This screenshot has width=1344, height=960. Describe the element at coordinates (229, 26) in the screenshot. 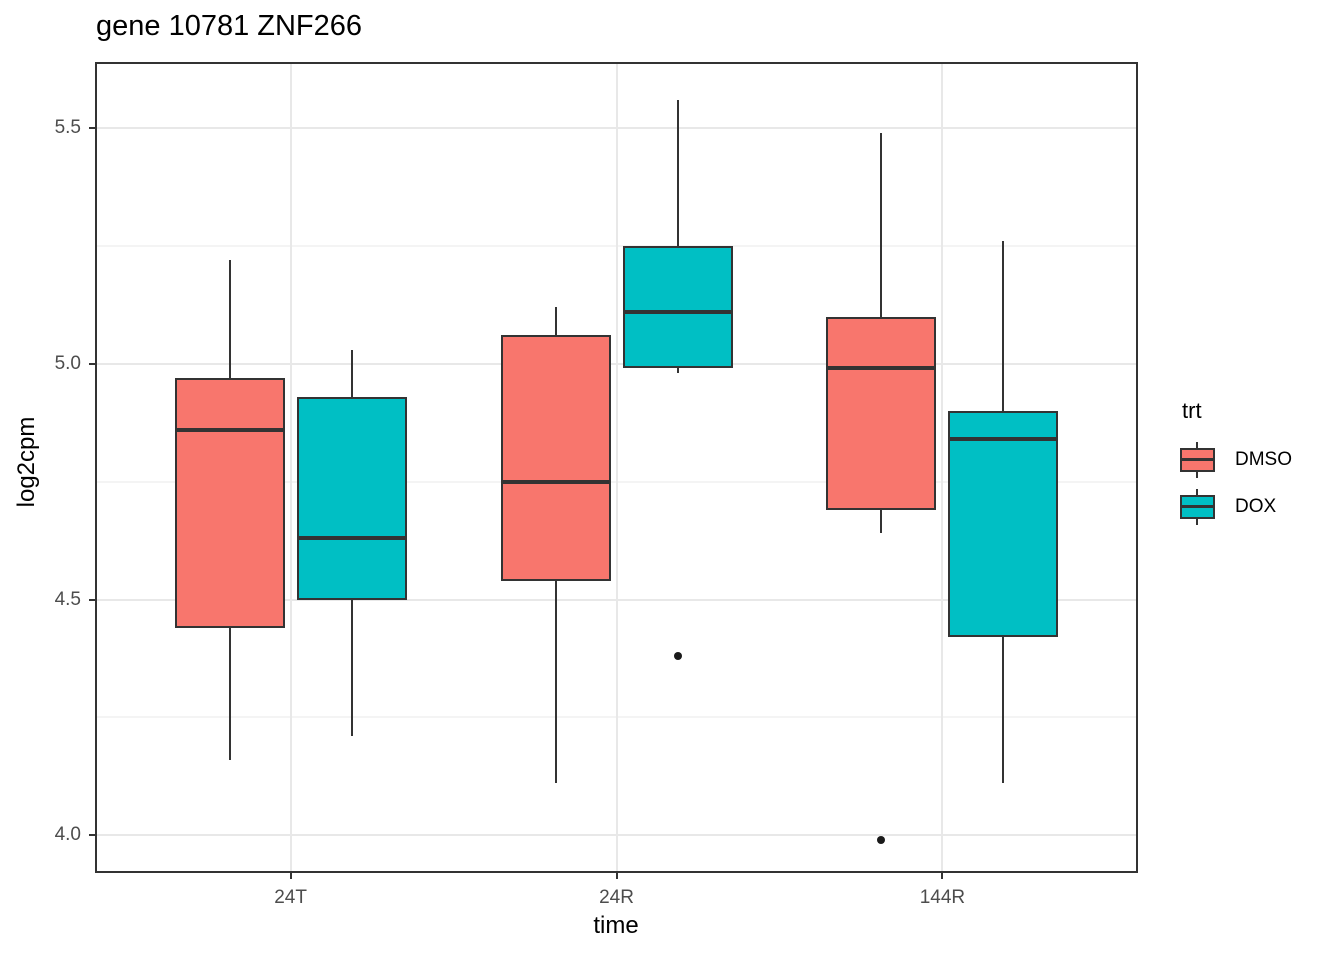

I see `chart-title: gene 10781 ZNF266` at that location.